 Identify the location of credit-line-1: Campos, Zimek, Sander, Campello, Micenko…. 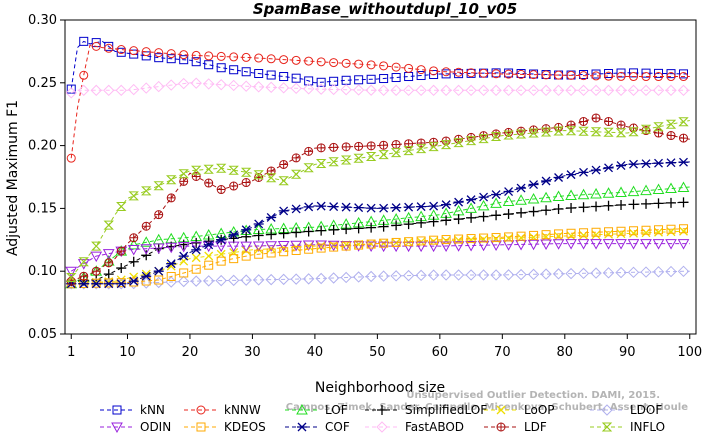
(487, 407).